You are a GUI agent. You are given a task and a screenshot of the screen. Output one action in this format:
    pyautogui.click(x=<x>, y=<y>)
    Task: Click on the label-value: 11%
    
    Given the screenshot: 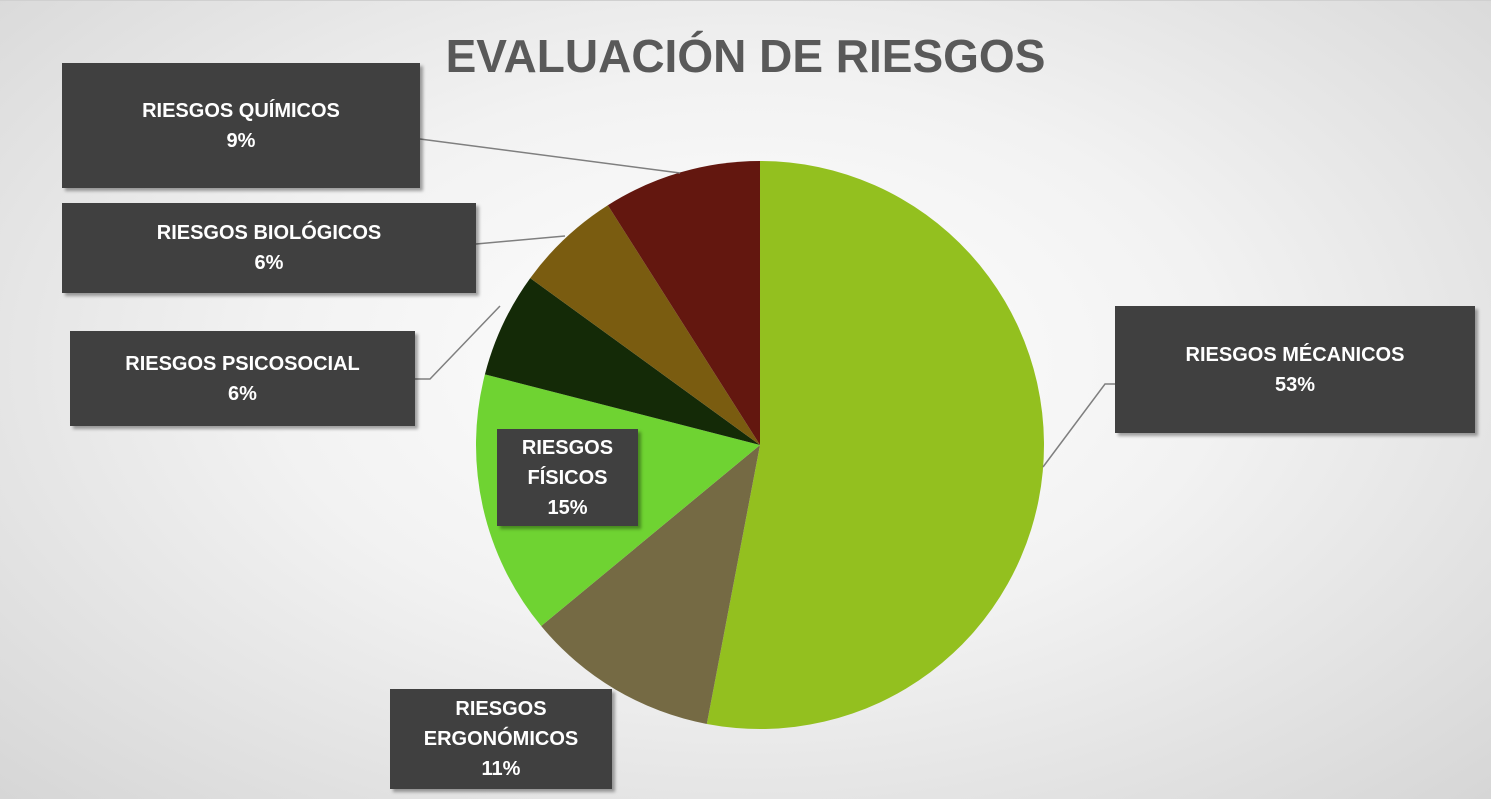 What is the action you would take?
    pyautogui.click(x=501, y=769)
    